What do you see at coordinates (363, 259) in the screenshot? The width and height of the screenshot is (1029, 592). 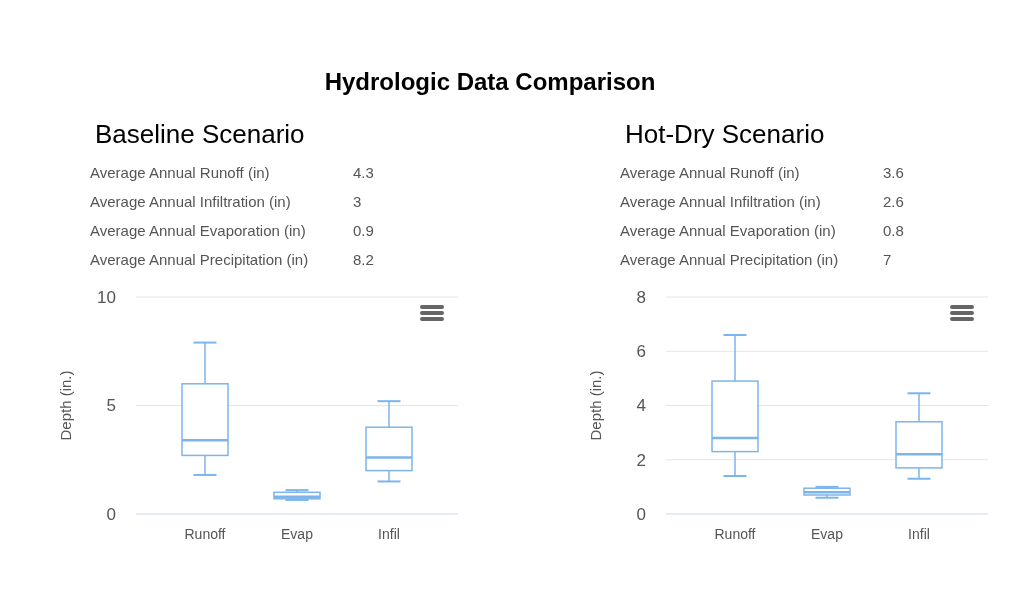 I see `text: 8.2` at bounding box center [363, 259].